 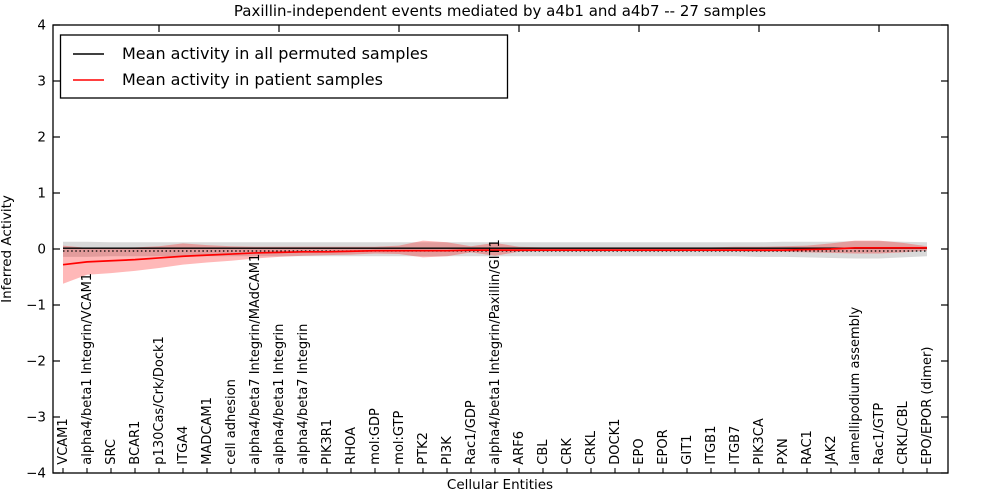 What do you see at coordinates (135, 443) in the screenshot?
I see `x-tick-label: BCAR1` at bounding box center [135, 443].